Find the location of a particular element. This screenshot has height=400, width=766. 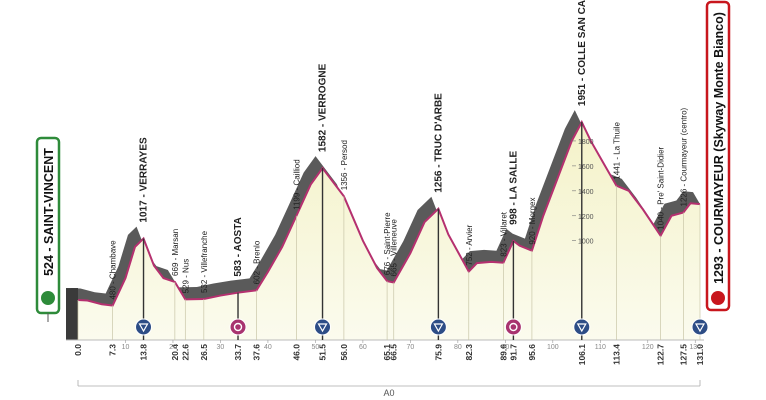

km-label: 91.7 is located at coordinates (513, 352).